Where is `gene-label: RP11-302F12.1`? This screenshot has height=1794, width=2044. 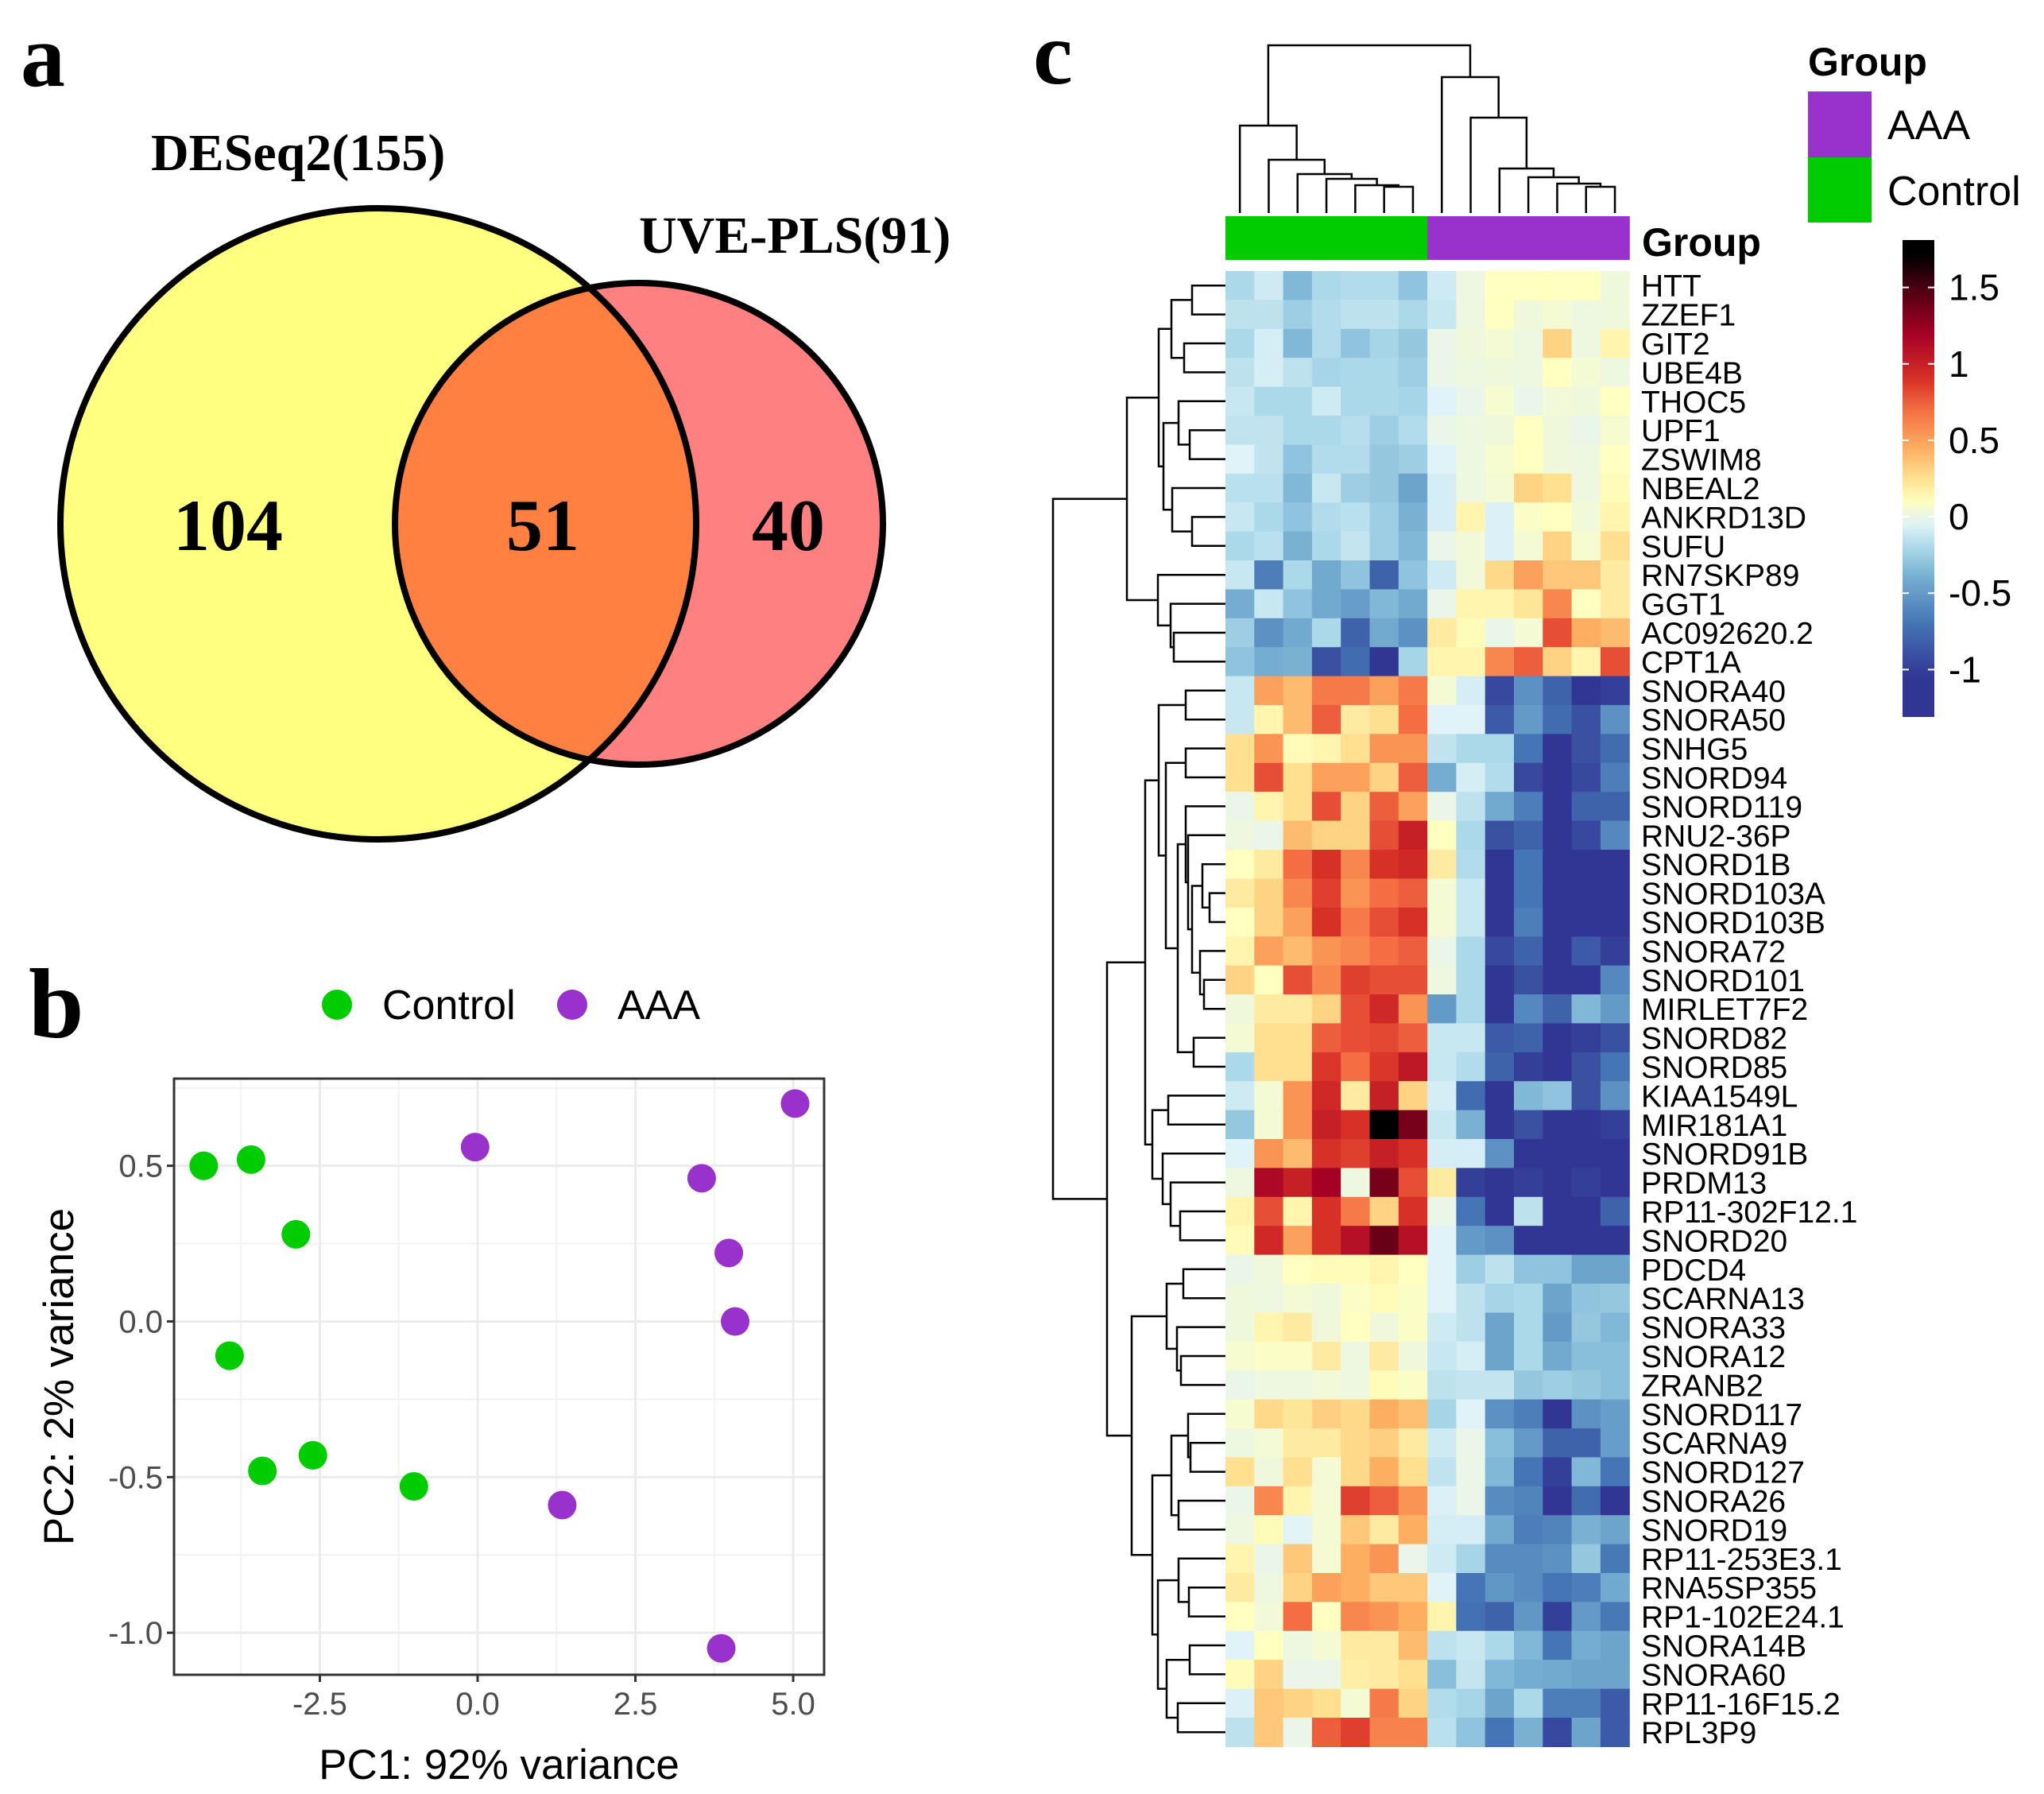 gene-label: RP11-302F12.1 is located at coordinates (1749, 1213).